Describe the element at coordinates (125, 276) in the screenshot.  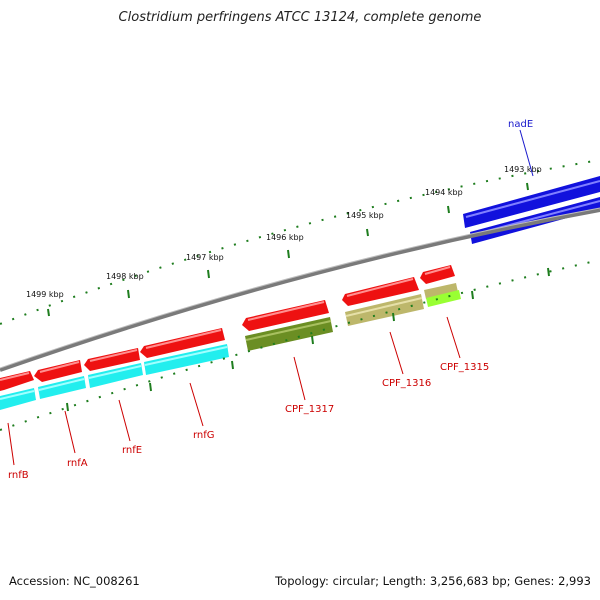
I see `tick-label-1498: 1498 kbp` at that location.